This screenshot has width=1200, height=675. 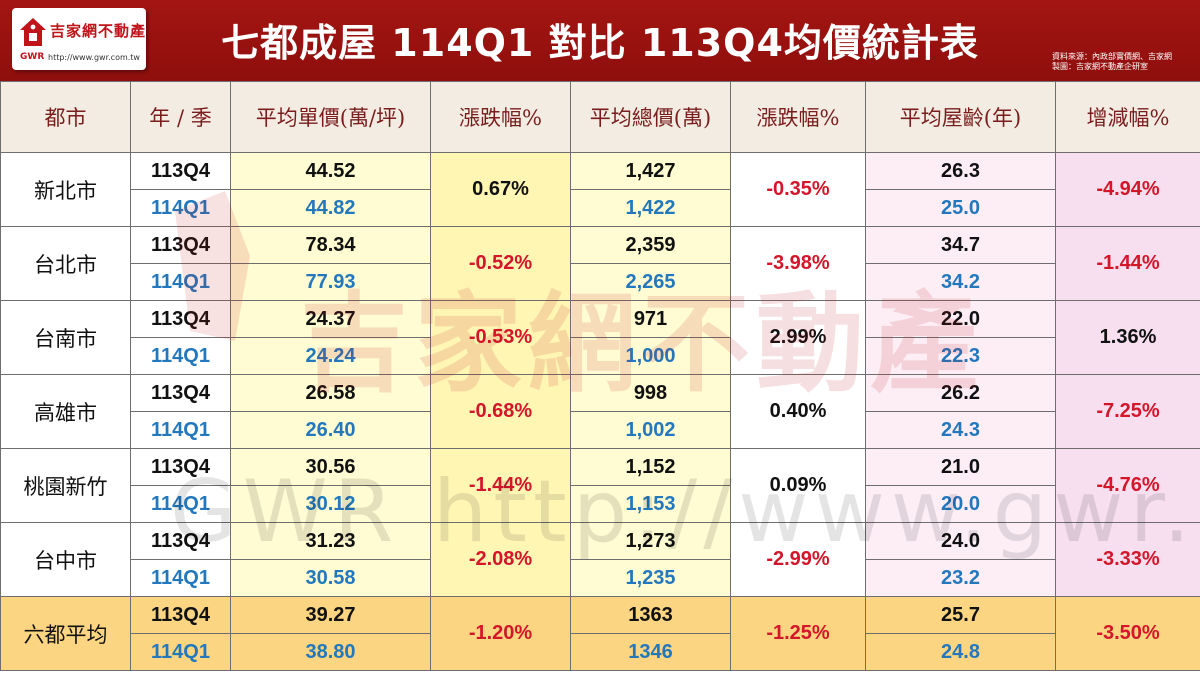 What do you see at coordinates (798, 485) in the screenshot?
I see `total-price-change: 0.09%` at bounding box center [798, 485].